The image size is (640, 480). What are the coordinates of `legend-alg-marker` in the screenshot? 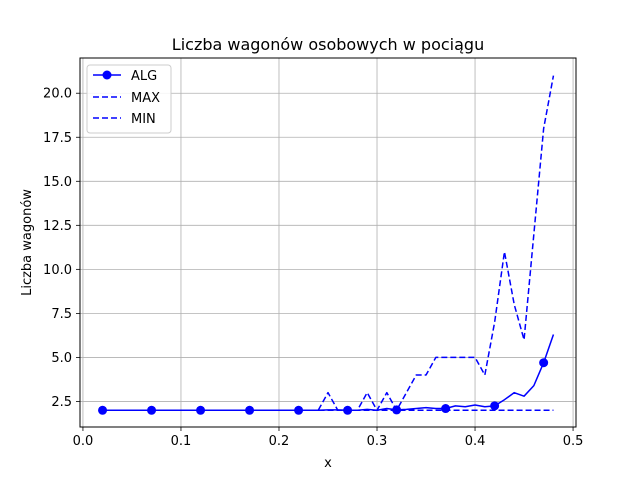 It's located at (107, 75).